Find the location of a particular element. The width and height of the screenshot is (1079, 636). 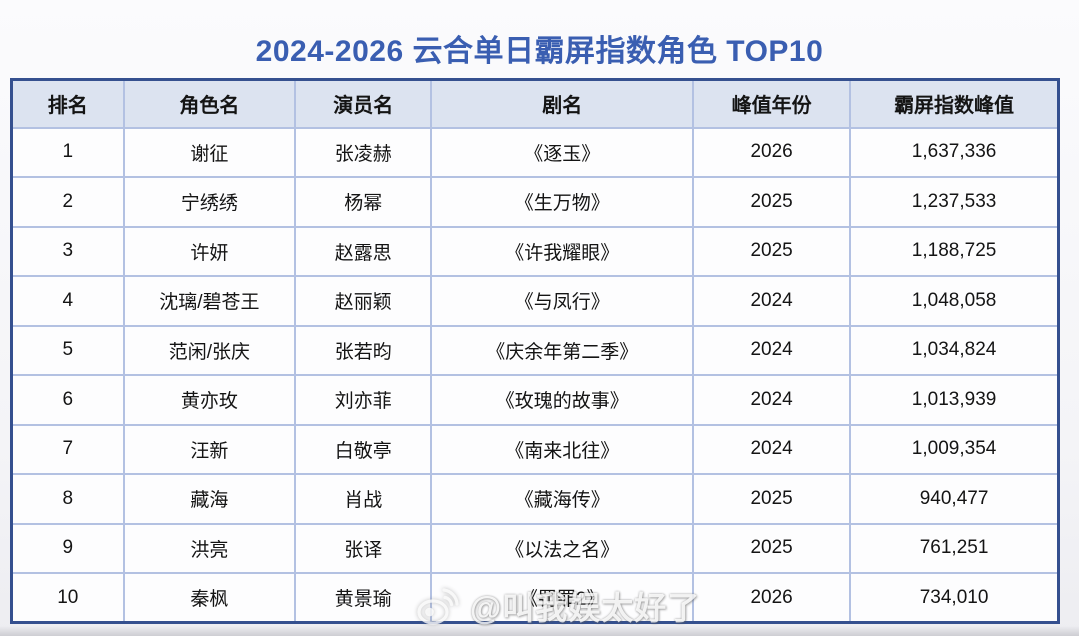

header-actor: 演员名 is located at coordinates (363, 103).